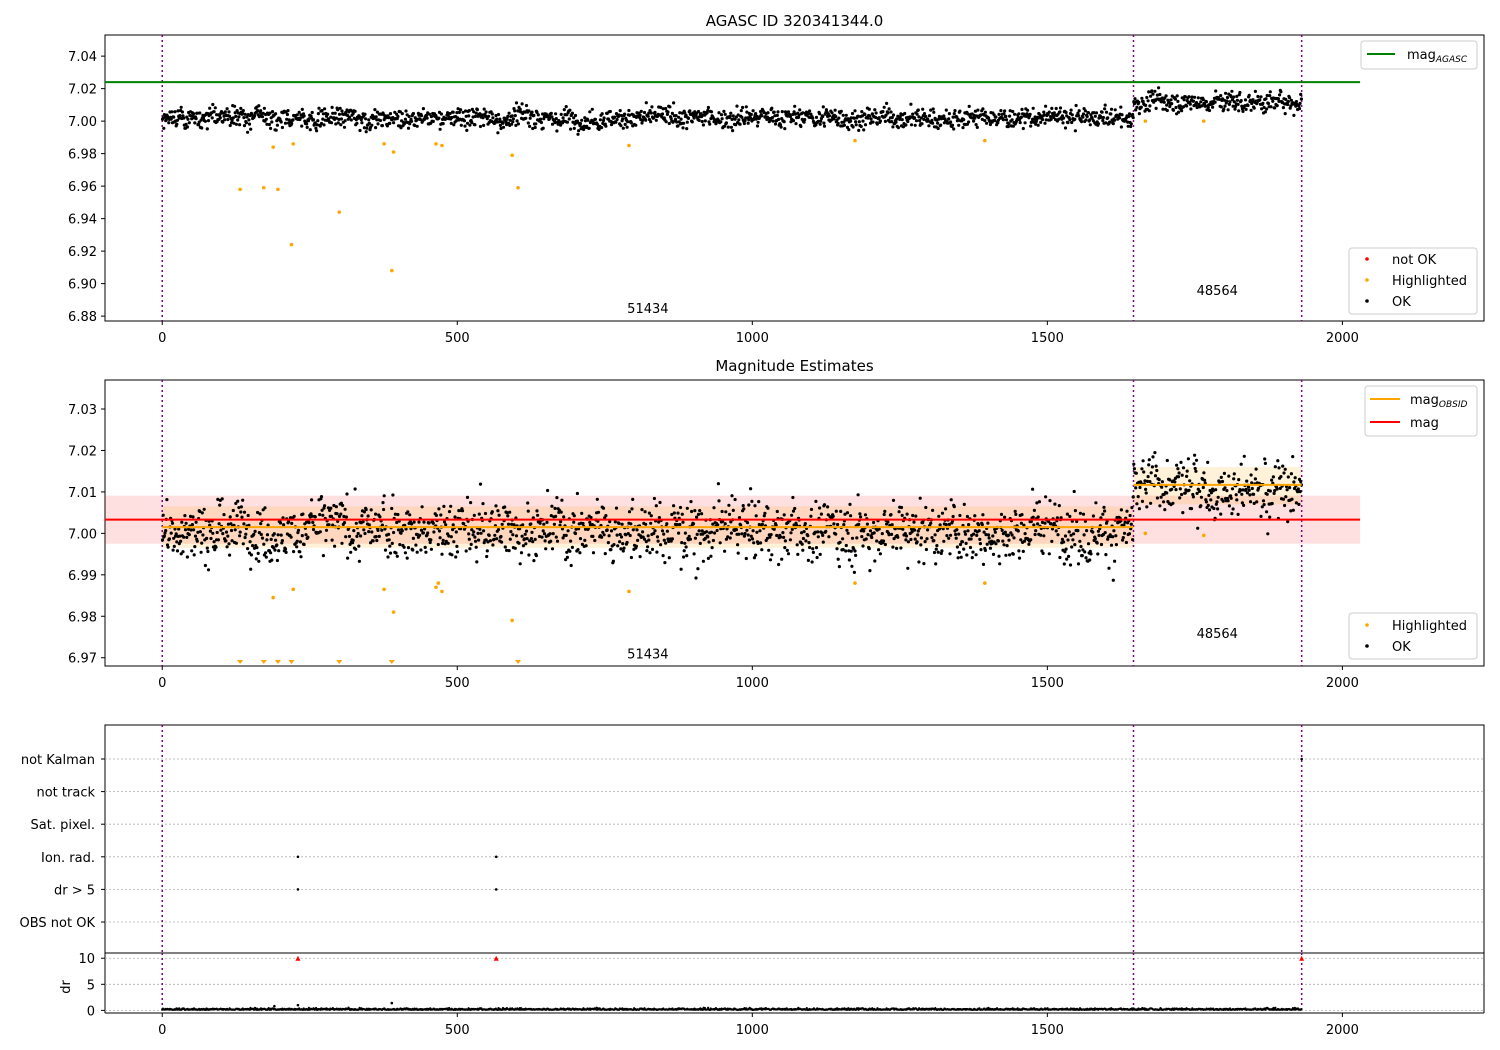 The height and width of the screenshot is (1050, 1500). What do you see at coordinates (1413, 281) in the screenshot?
I see `legend-box` at bounding box center [1413, 281].